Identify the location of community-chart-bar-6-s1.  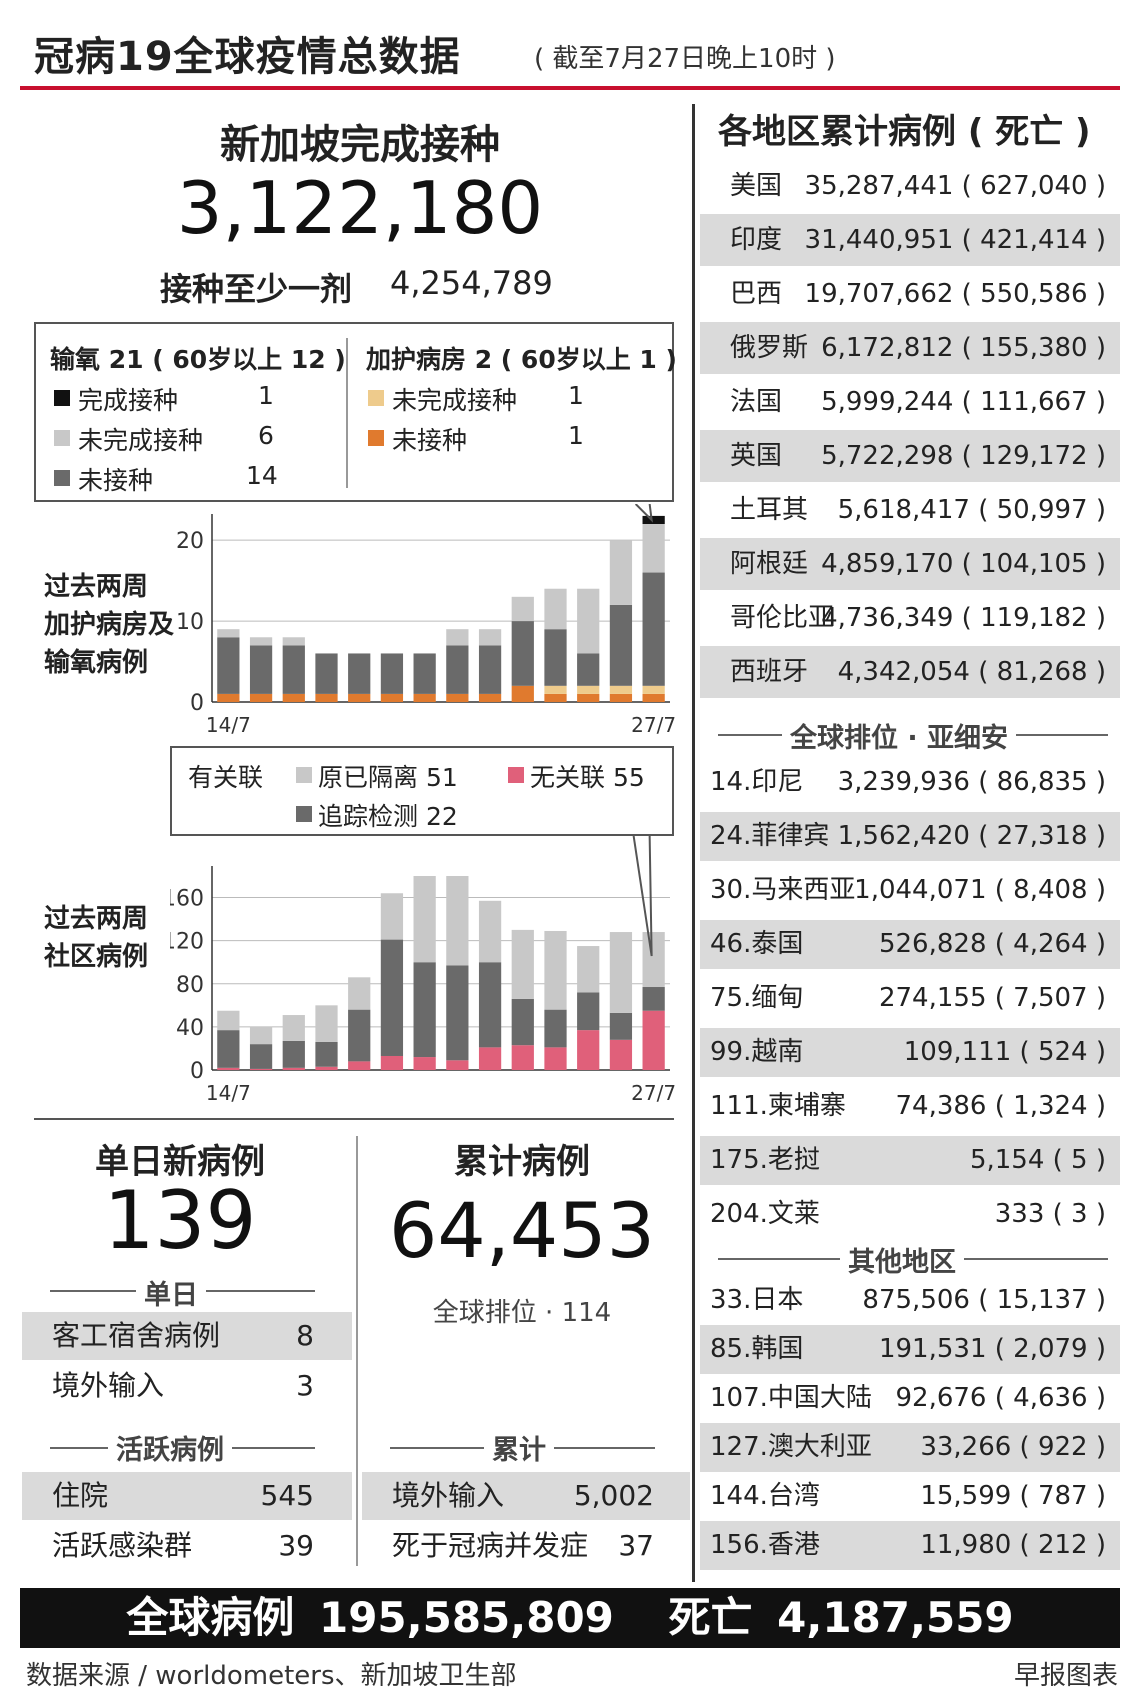
(392, 1062).